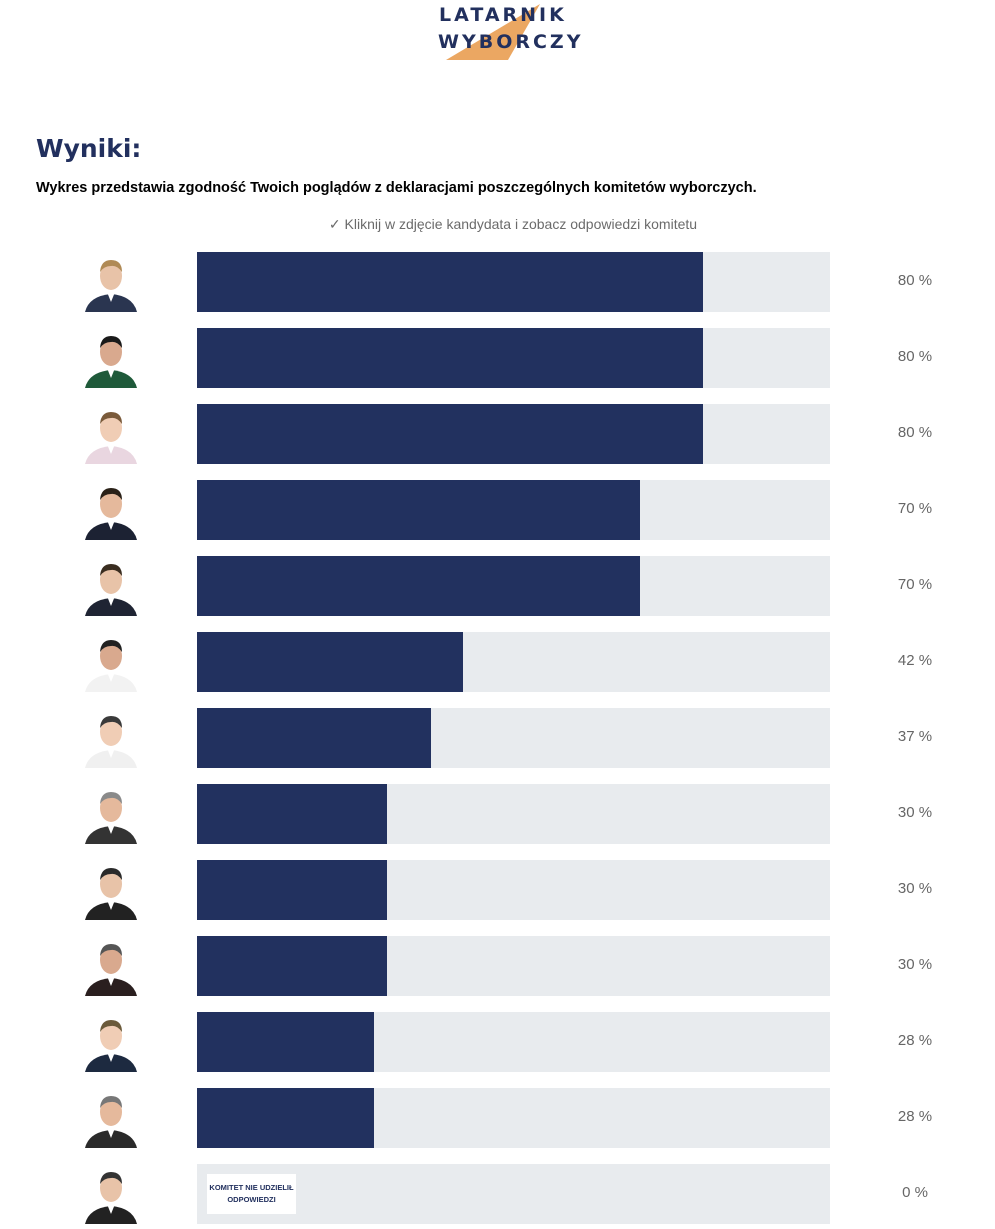 The height and width of the screenshot is (1229, 995). I want to click on logo-accent-shape, so click(493, 32).